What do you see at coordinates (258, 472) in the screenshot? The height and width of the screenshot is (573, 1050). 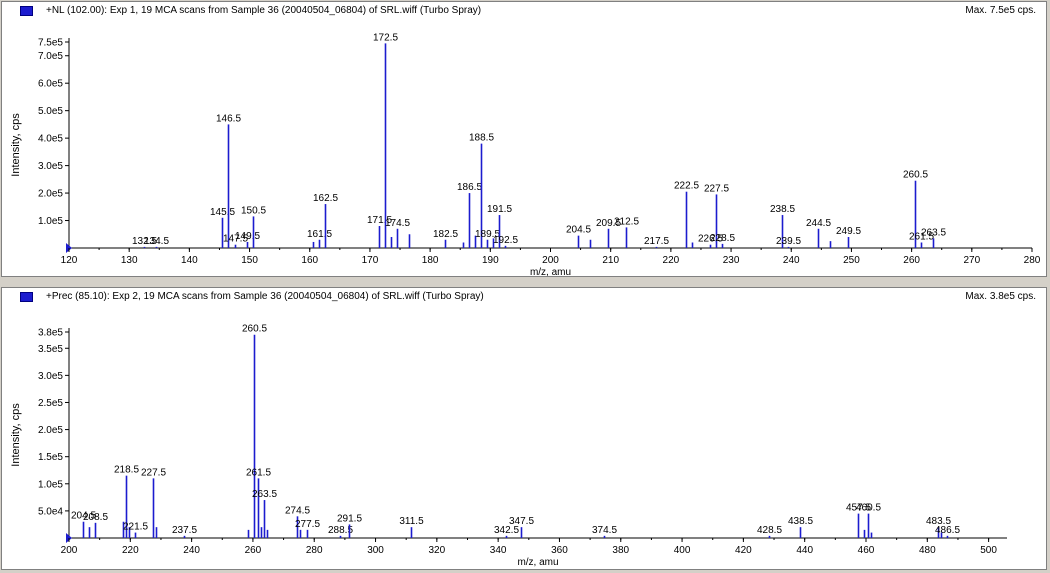 I see `peak-label: 261.5` at bounding box center [258, 472].